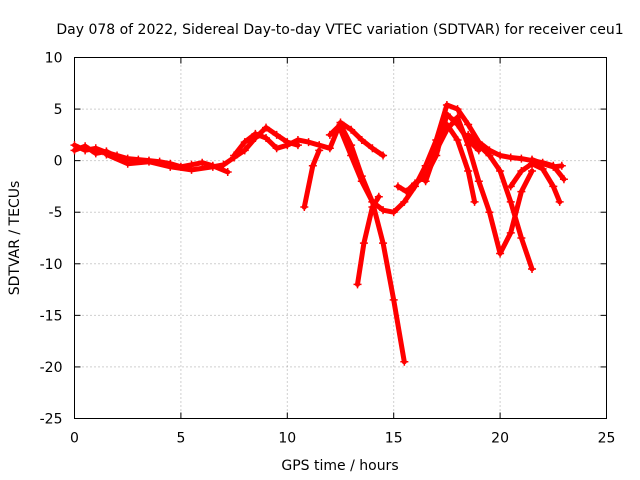 This screenshot has width=640, height=480. Describe the element at coordinates (394, 439) in the screenshot. I see `x-tick-label: 15` at that location.